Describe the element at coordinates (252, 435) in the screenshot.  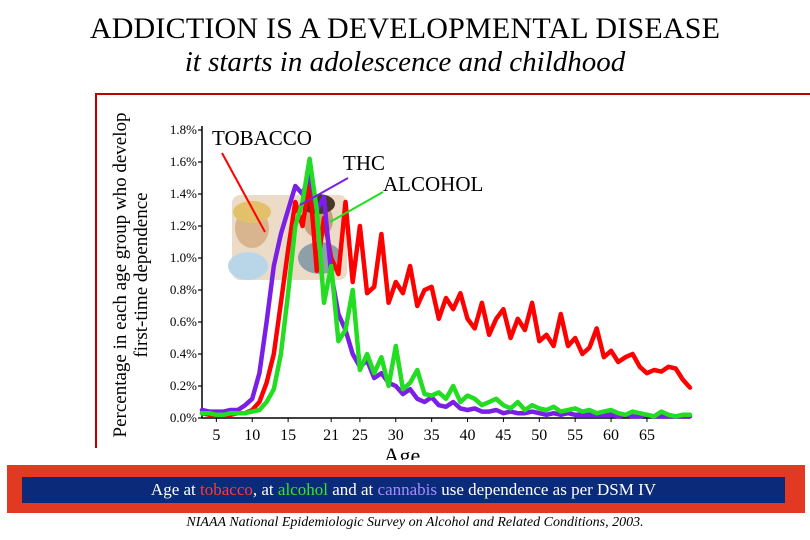
I see `x-tick-label: 10` at that location.